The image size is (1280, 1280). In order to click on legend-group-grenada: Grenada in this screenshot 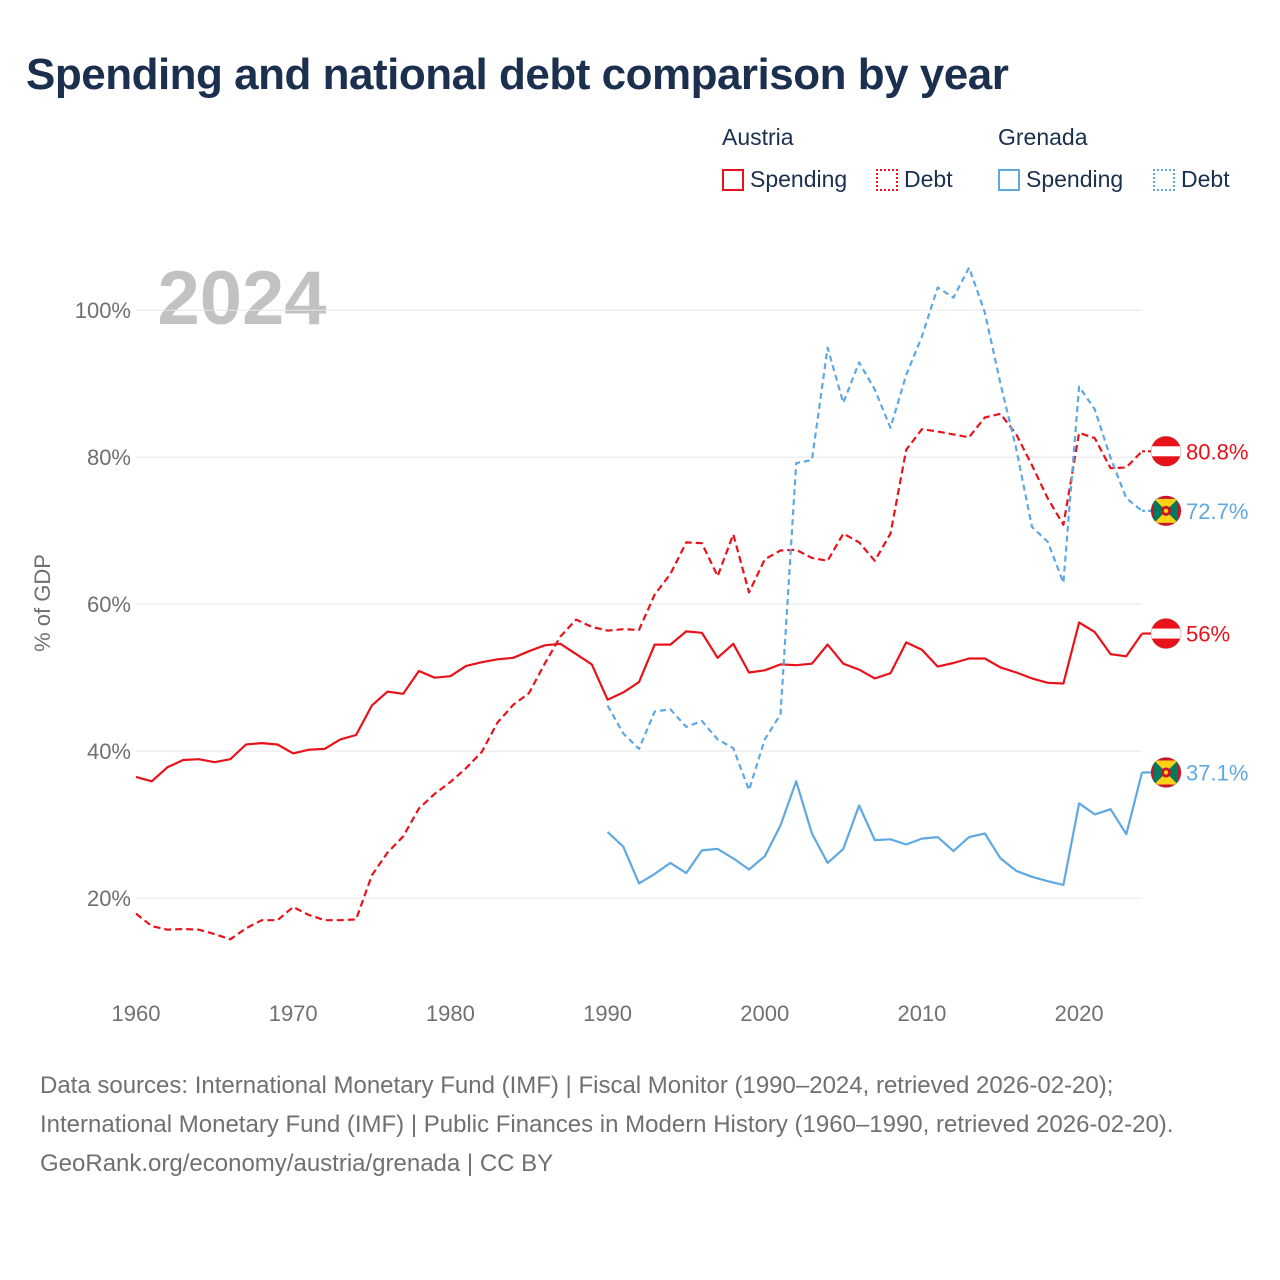, I will do `click(1043, 137)`.